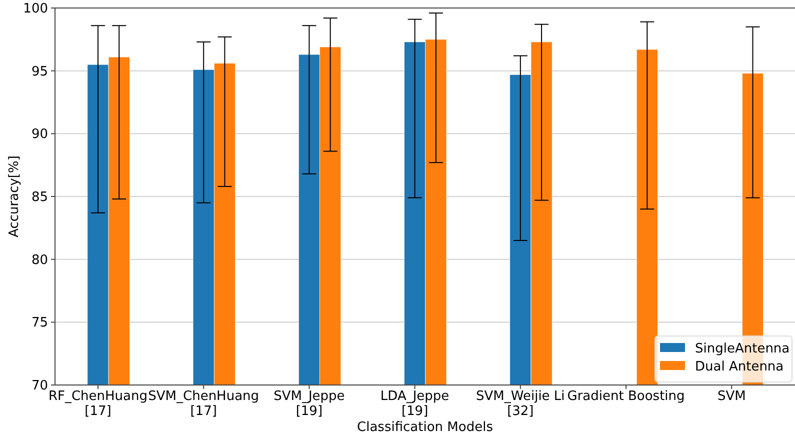  I want to click on y-tick-label: 70, so click(39, 386).